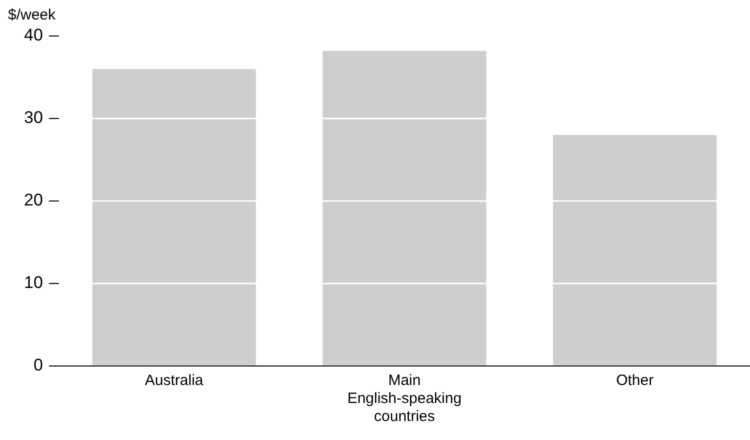 This screenshot has height=440, width=750. What do you see at coordinates (33, 282) in the screenshot?
I see `y-tick-label: 10` at bounding box center [33, 282].